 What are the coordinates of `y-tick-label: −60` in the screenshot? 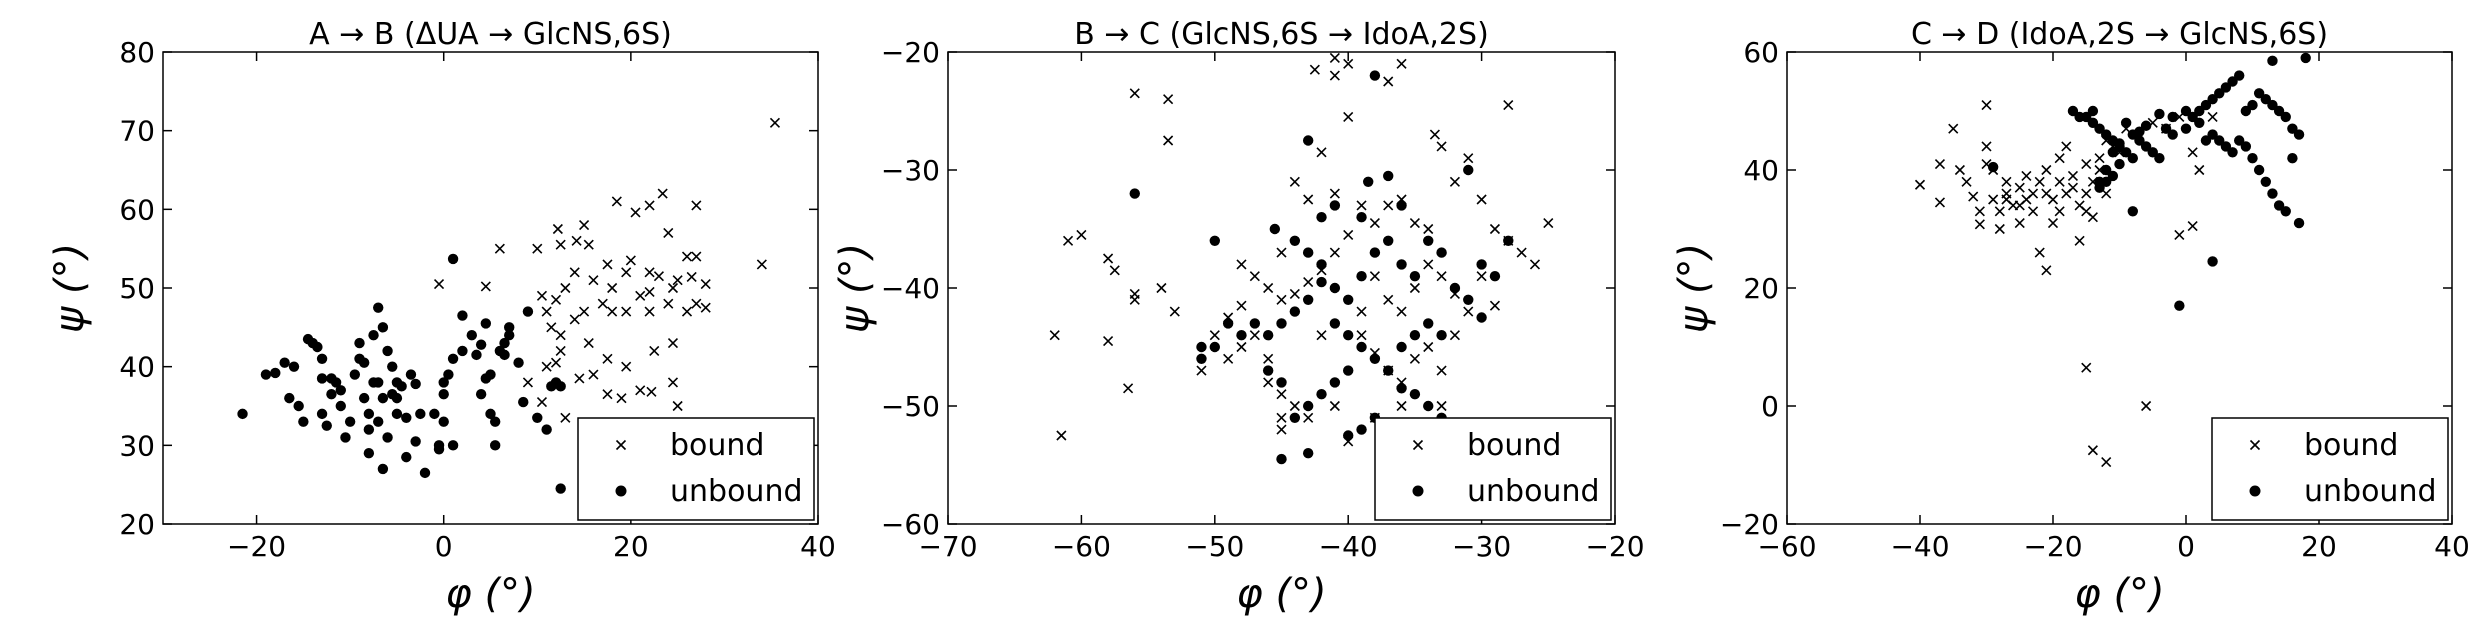 It's located at (910, 524).